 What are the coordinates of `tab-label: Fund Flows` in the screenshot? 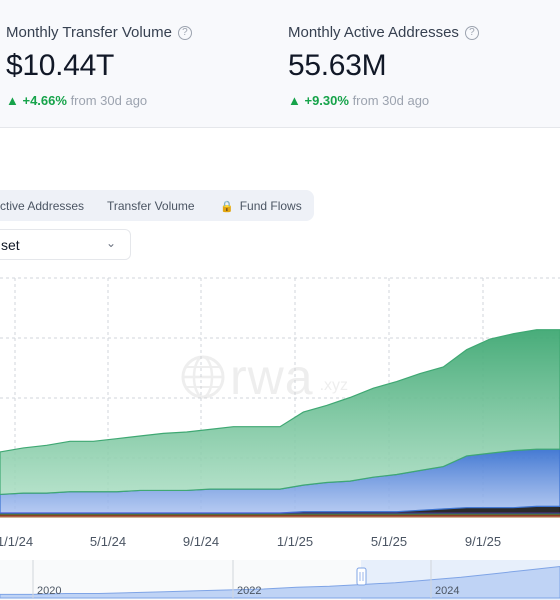 It's located at (270, 206).